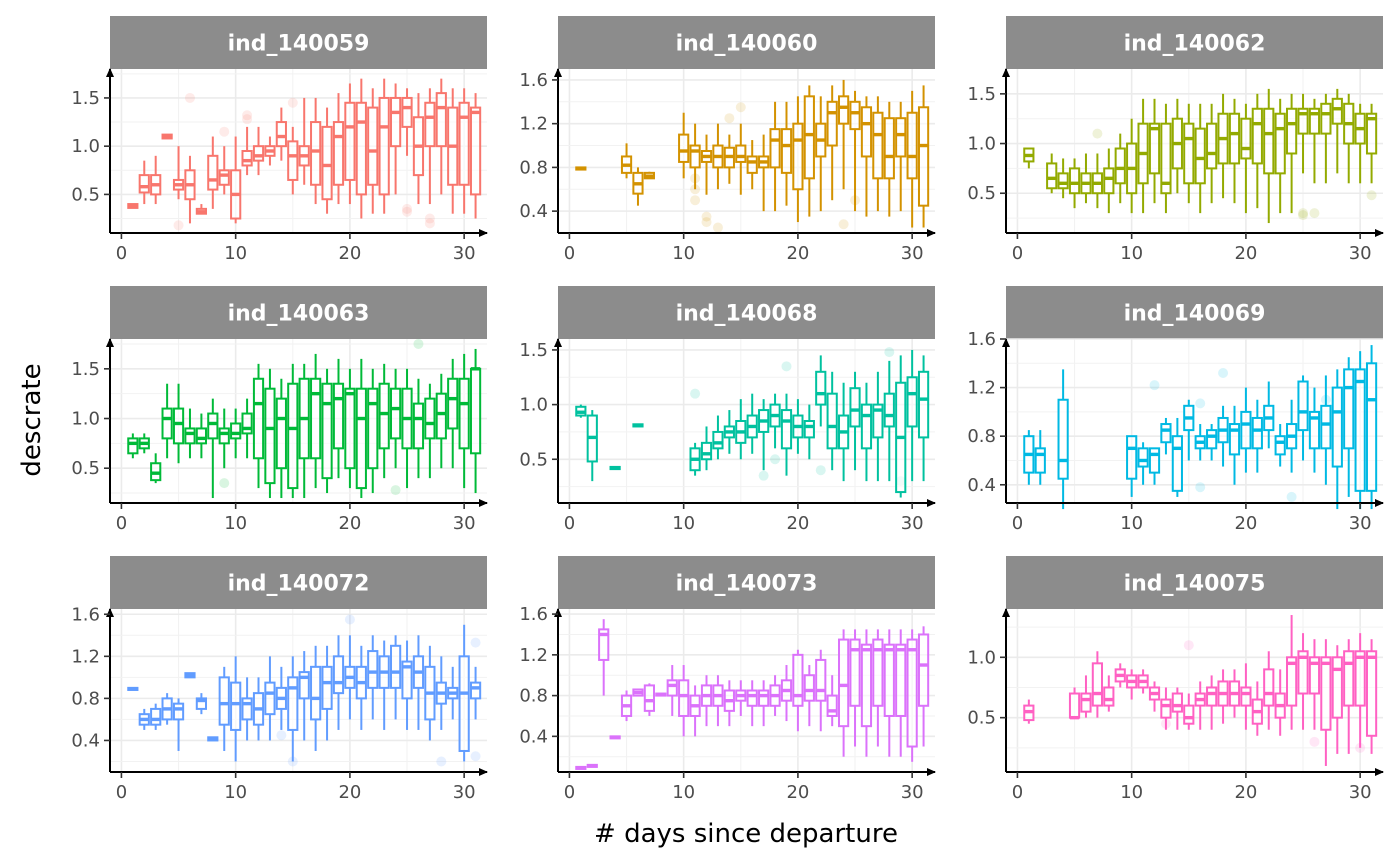 The image size is (1400, 865). What do you see at coordinates (1195, 44) in the screenshot?
I see `facet-strip-label: ind_140062` at bounding box center [1195, 44].